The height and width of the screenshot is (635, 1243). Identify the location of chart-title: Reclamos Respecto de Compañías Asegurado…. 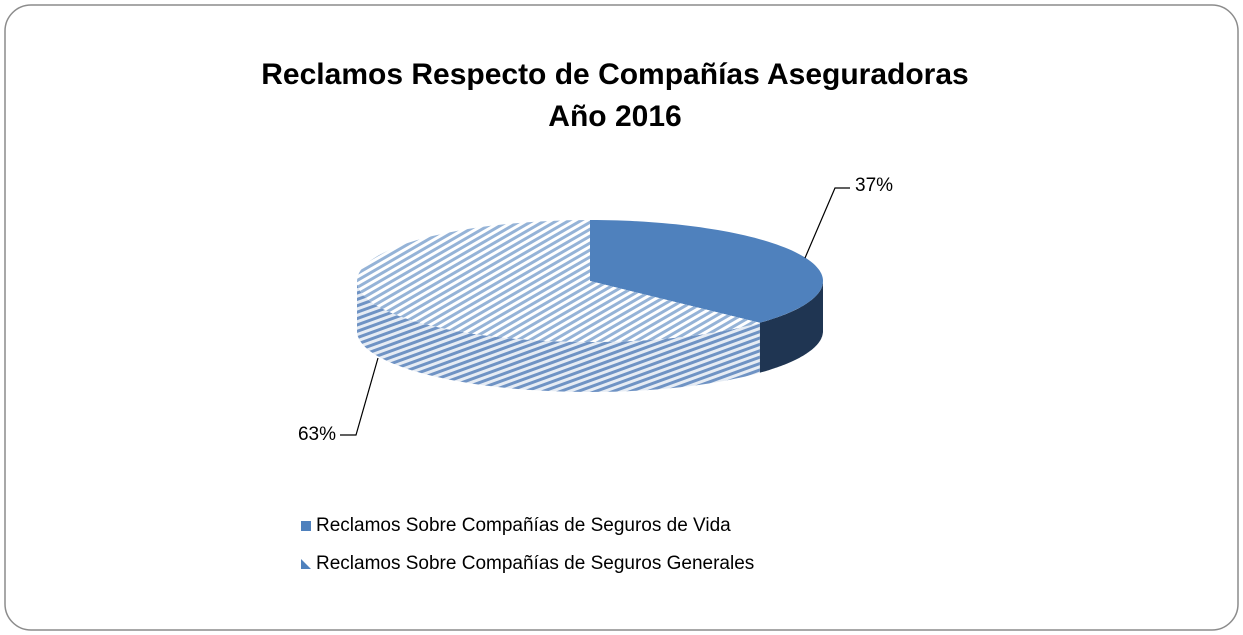
(614, 74).